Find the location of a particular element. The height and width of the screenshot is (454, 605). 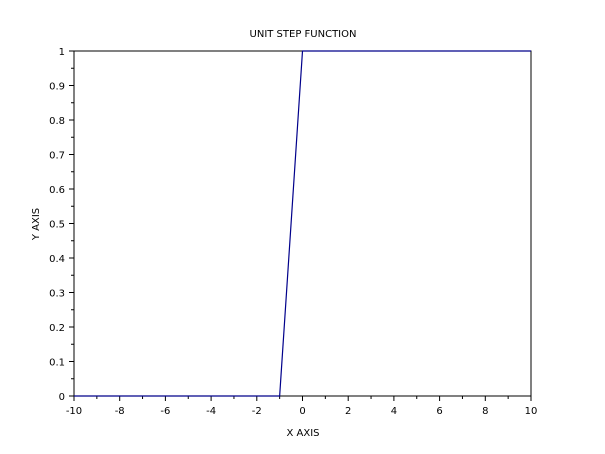

y-tick-label: 0.8 is located at coordinates (57, 121).